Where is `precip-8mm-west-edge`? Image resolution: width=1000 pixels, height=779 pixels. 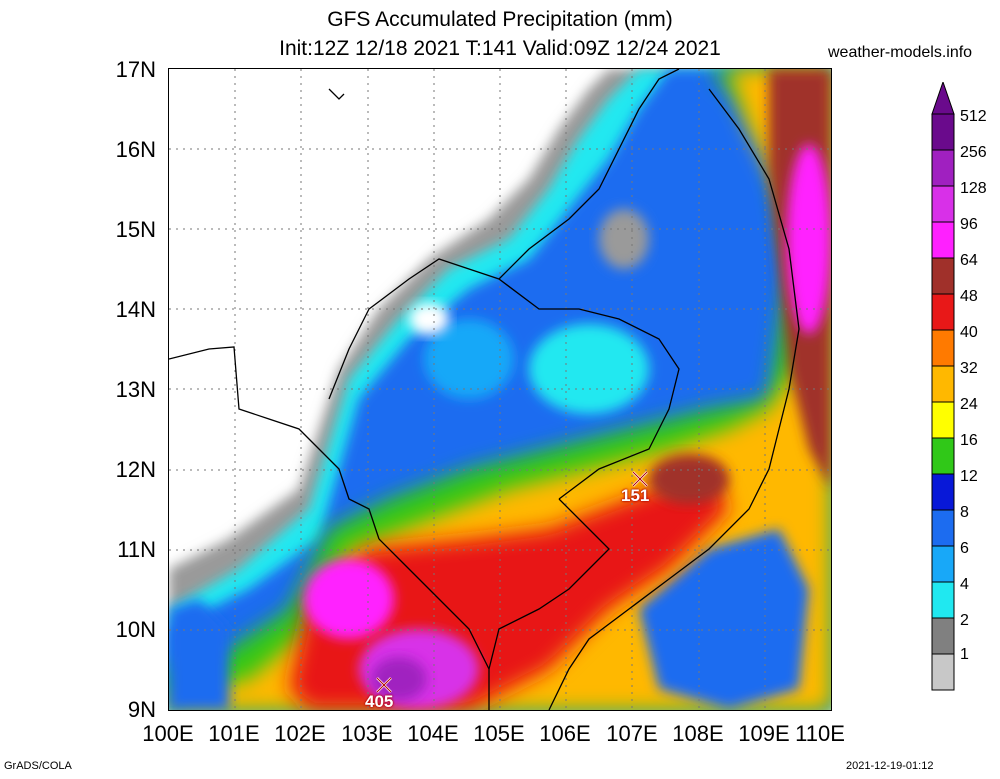
precip-8mm-west-edge is located at coordinates (199, 654).